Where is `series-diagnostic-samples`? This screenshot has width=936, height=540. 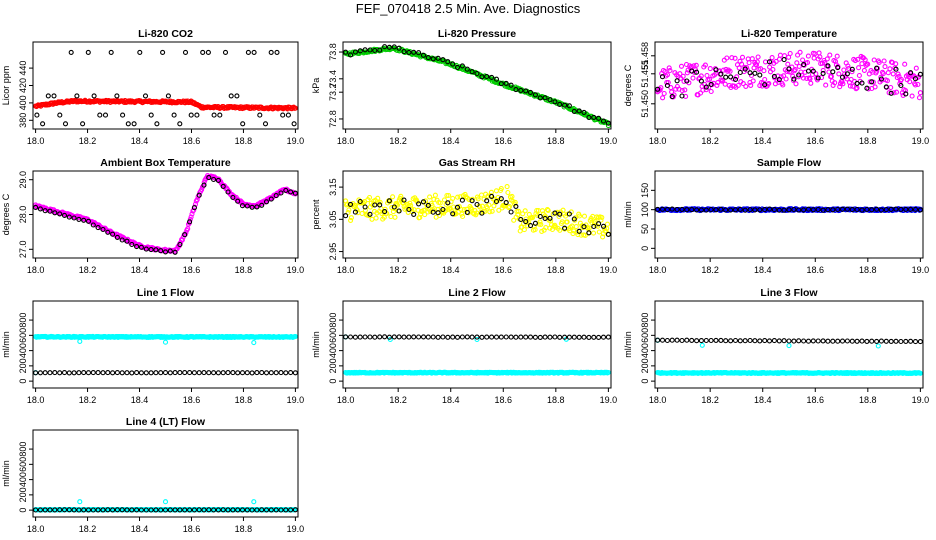 series-diagnostic-samples is located at coordinates (165, 373).